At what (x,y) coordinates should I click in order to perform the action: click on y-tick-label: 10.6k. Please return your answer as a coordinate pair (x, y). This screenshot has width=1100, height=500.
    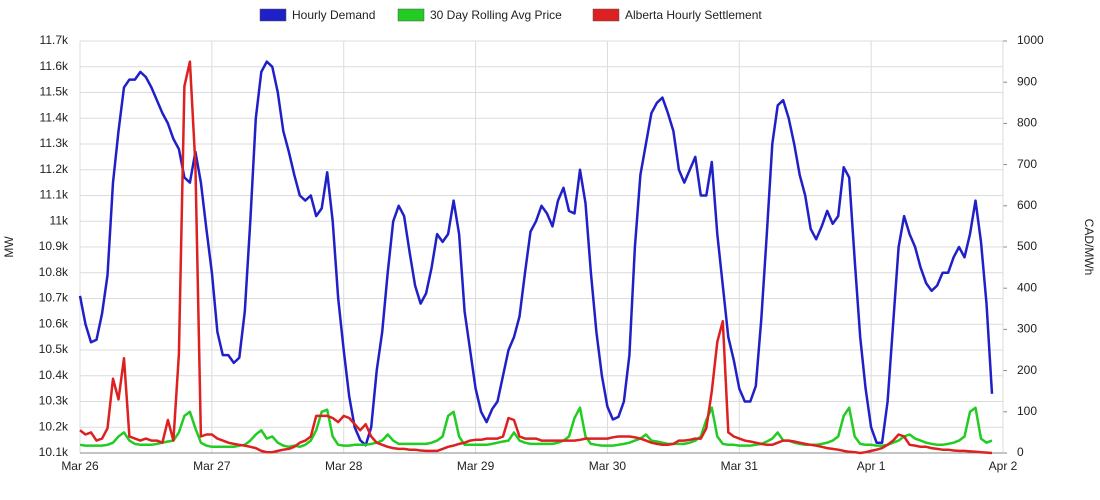
    Looking at the image, I should click on (54, 323).